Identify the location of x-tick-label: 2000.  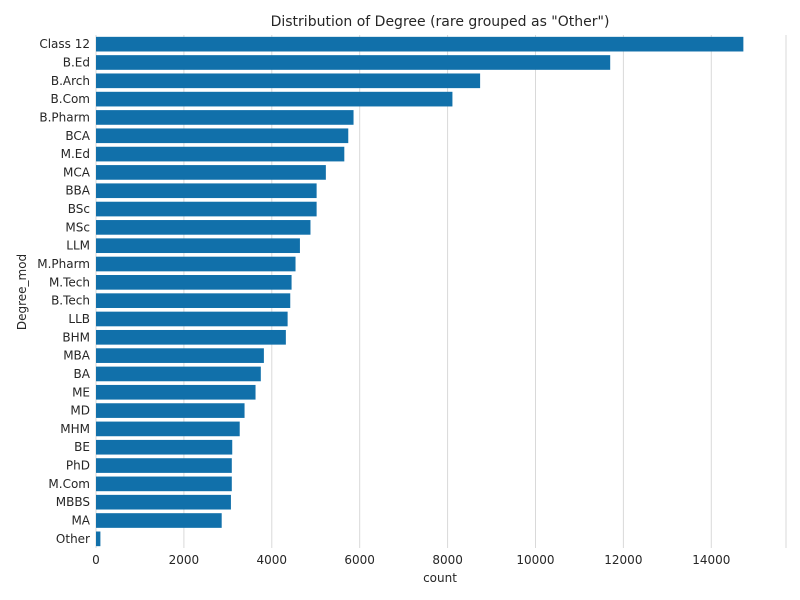
(184, 560).